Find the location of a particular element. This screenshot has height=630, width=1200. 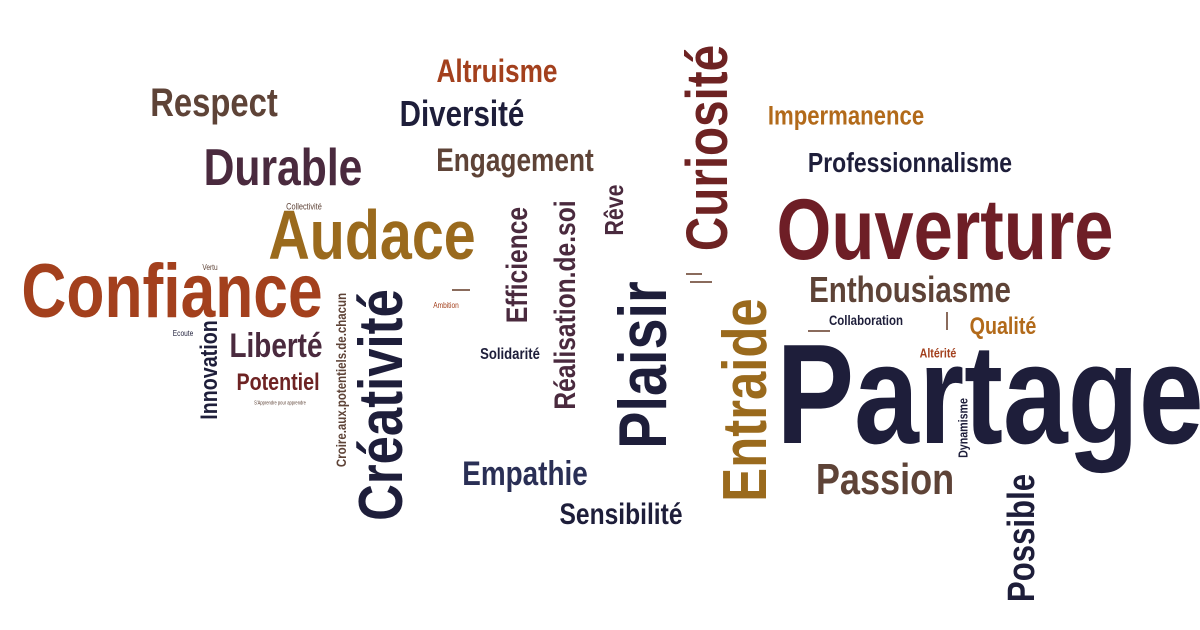

word-empathie: Empathie is located at coordinates (525, 474).